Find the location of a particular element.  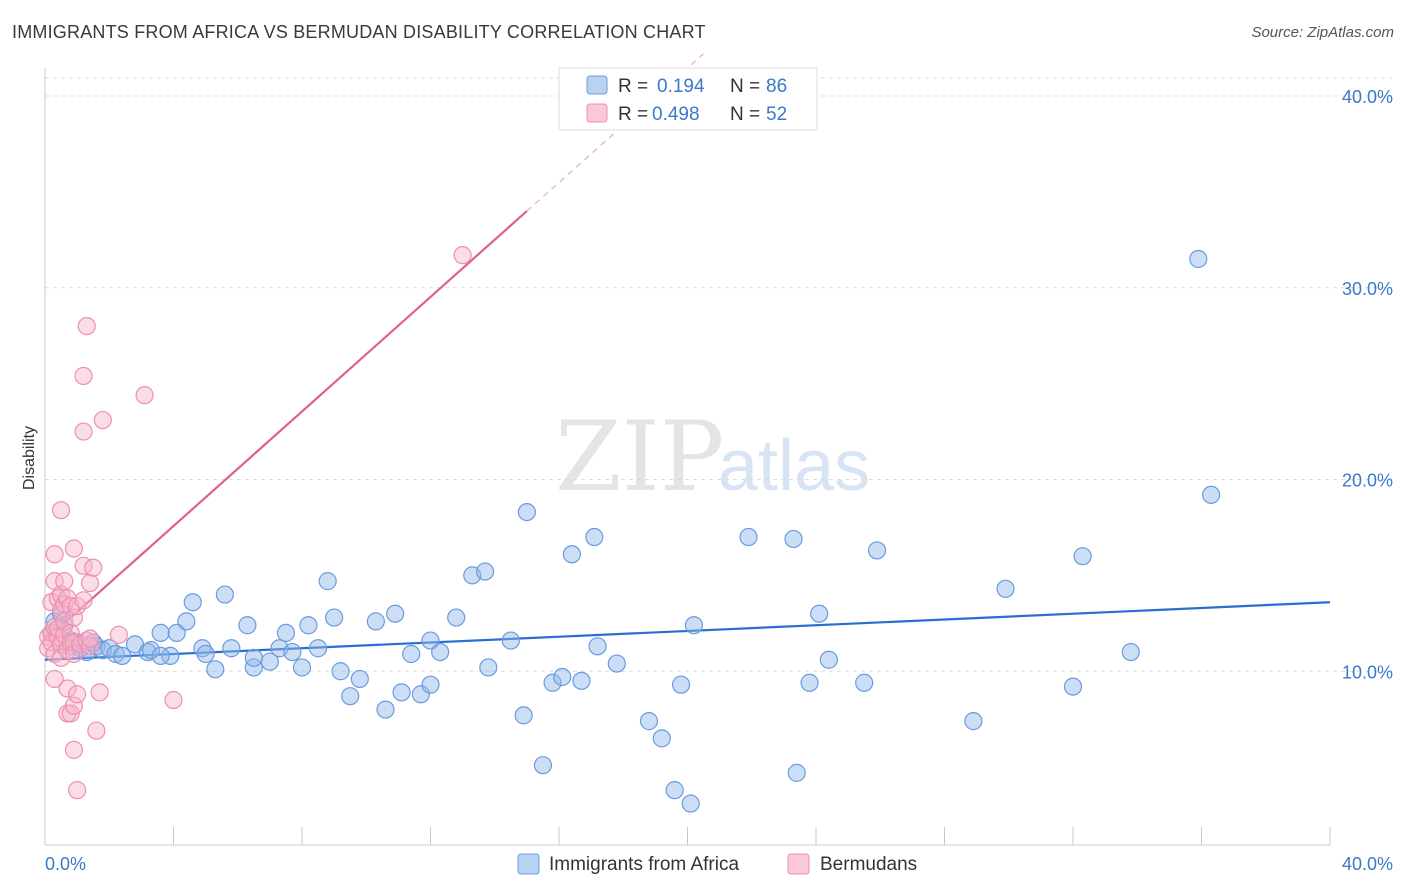

y-tick-label-3: 40.0% is located at coordinates (1367, 97).